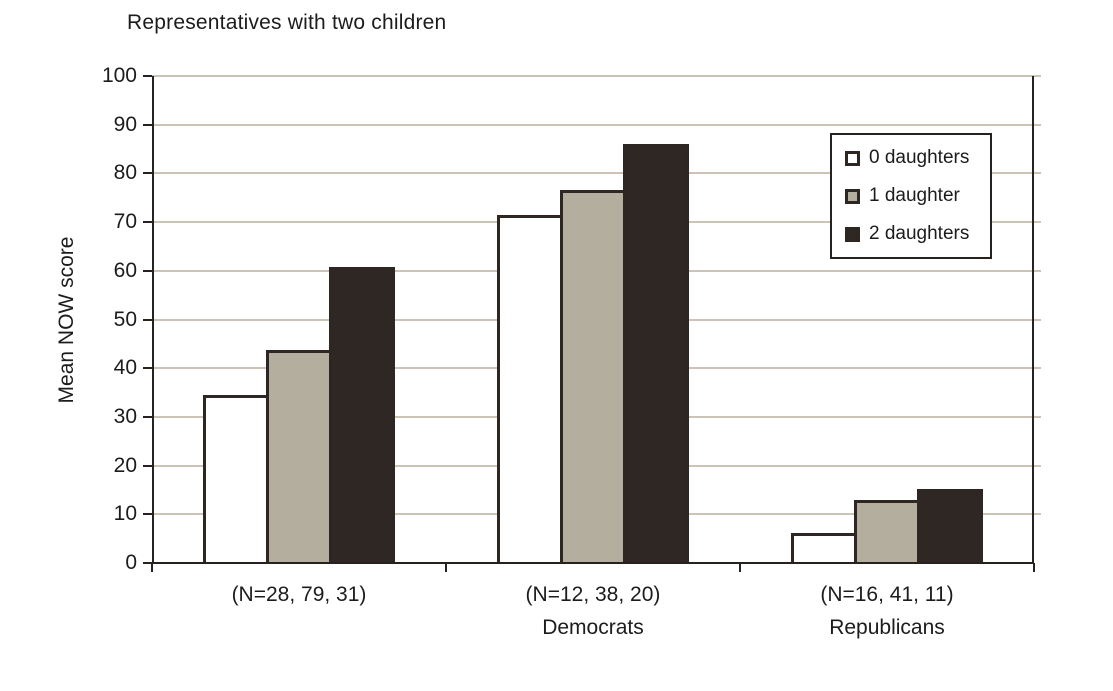 Image resolution: width=1113 pixels, height=691 pixels. I want to click on legend-row-2-daughters: 2 daughters, so click(912, 234).